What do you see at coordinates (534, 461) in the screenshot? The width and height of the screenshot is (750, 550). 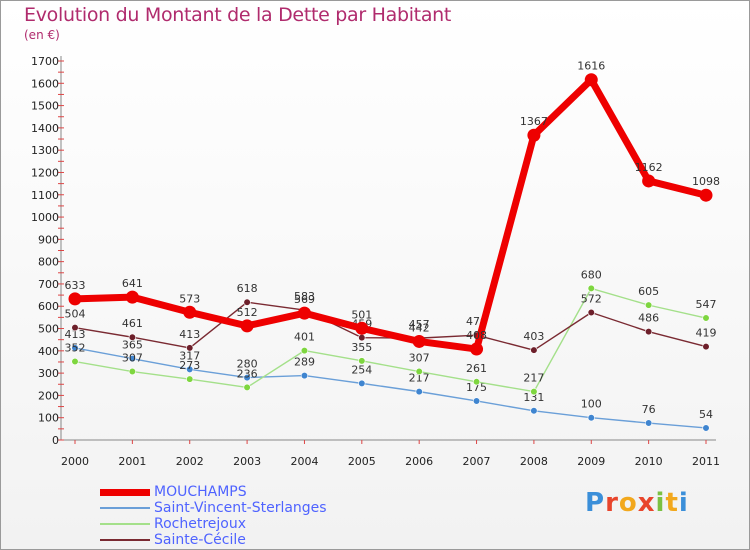 I see `x-tick-label: 2008` at bounding box center [534, 461].